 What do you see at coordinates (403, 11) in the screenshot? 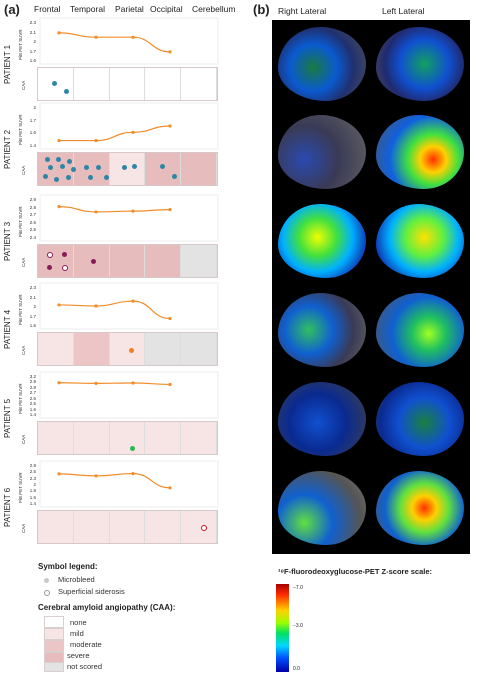
I see `left-lateral-label: Left Lateral` at bounding box center [403, 11].